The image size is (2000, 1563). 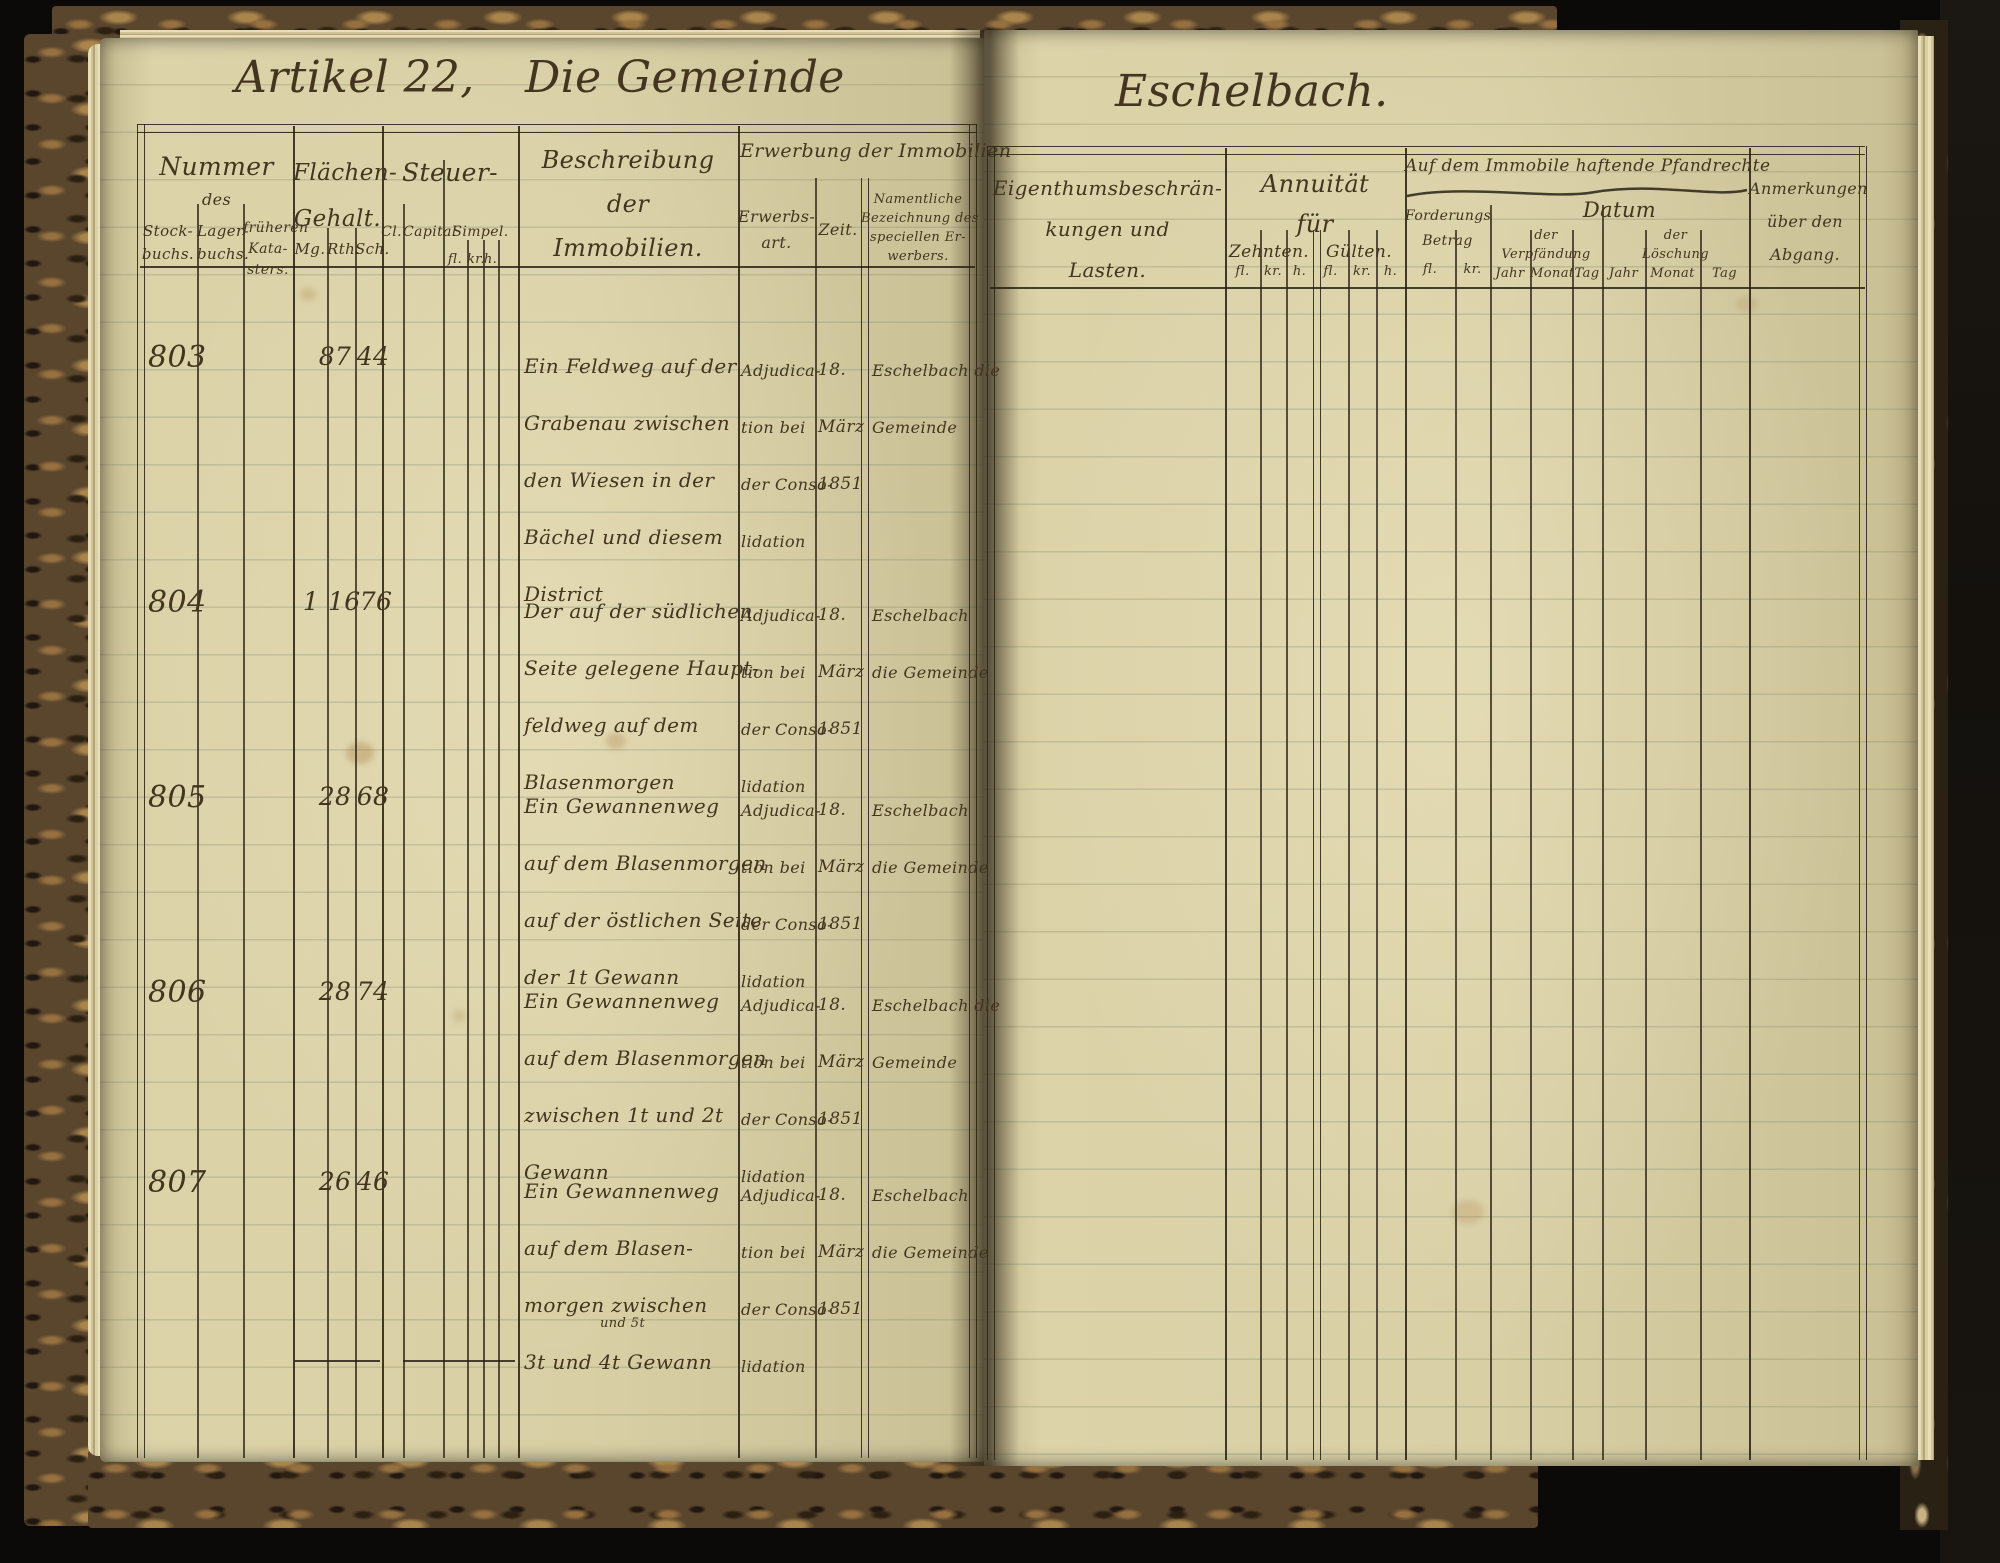 I want to click on subcolumn-monat: Monat, so click(x=1552, y=273).